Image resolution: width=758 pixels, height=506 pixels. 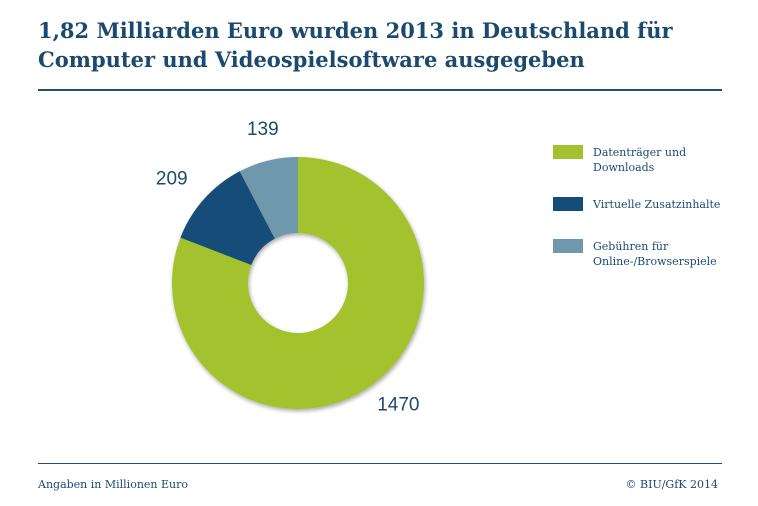 I want to click on source-credit: © BIU/GfK 2014, so click(x=671, y=484).